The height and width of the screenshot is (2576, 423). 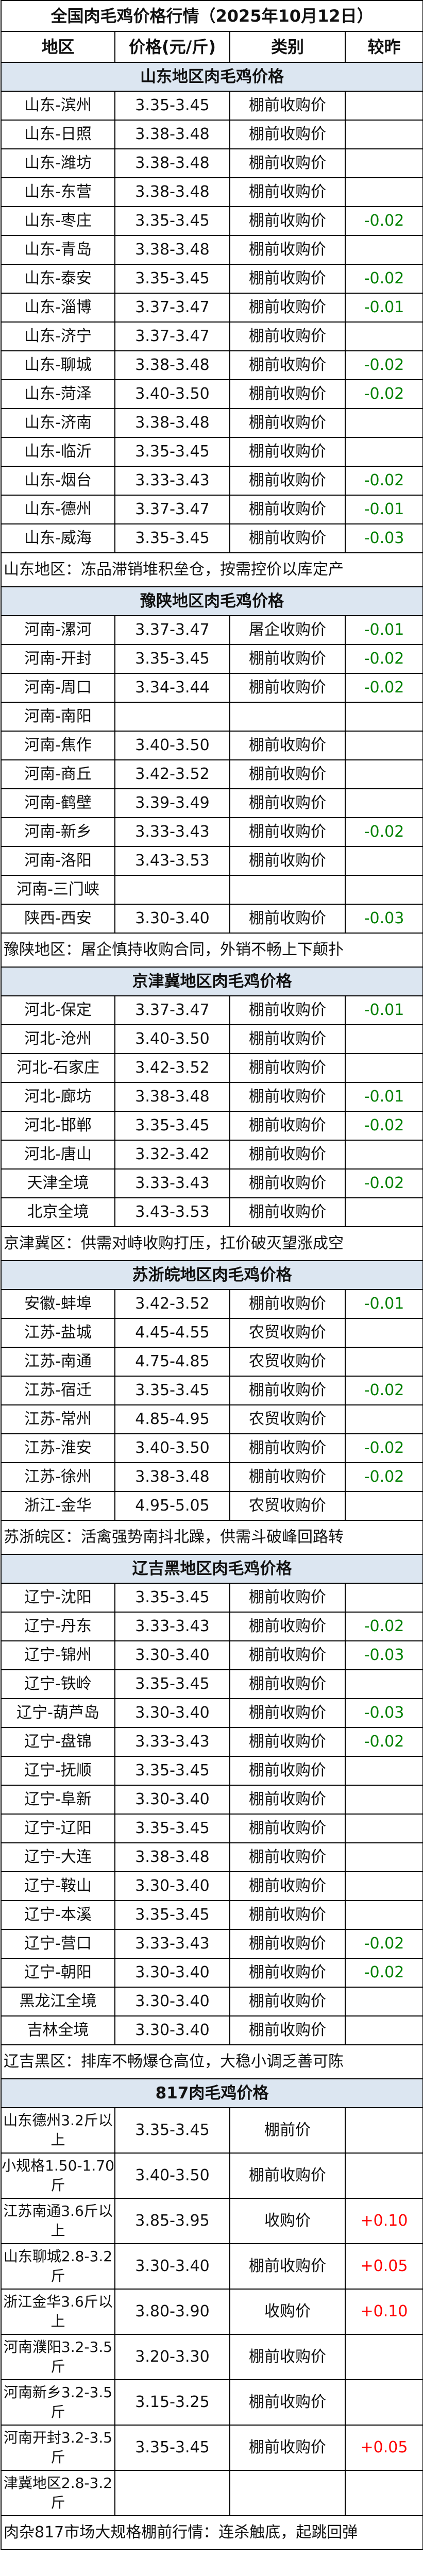 What do you see at coordinates (212, 1333) in the screenshot?
I see `table-row: 江苏-盐城 4.45-4.55 农贸收购价` at bounding box center [212, 1333].